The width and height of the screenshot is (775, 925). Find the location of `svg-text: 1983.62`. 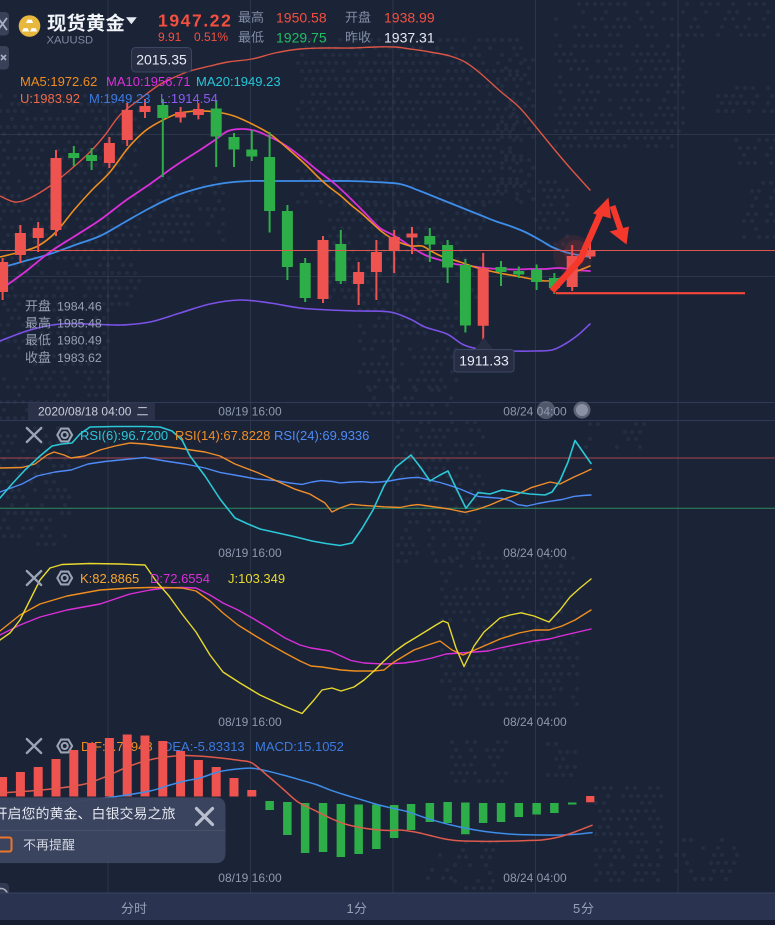

svg-text: 1983.62 is located at coordinates (79, 358).